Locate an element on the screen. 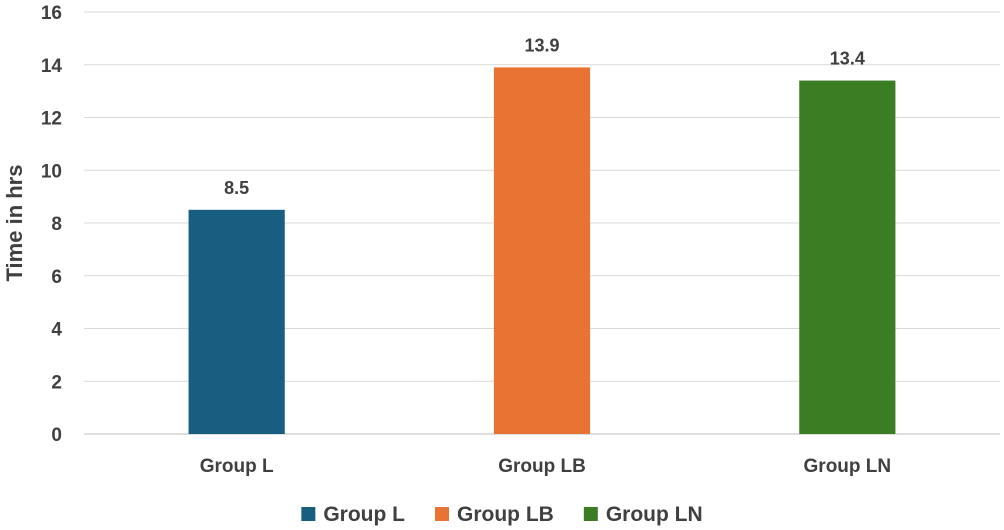 The height and width of the screenshot is (530, 1004). legend: Group L Group LB Group LN is located at coordinates (502, 514).